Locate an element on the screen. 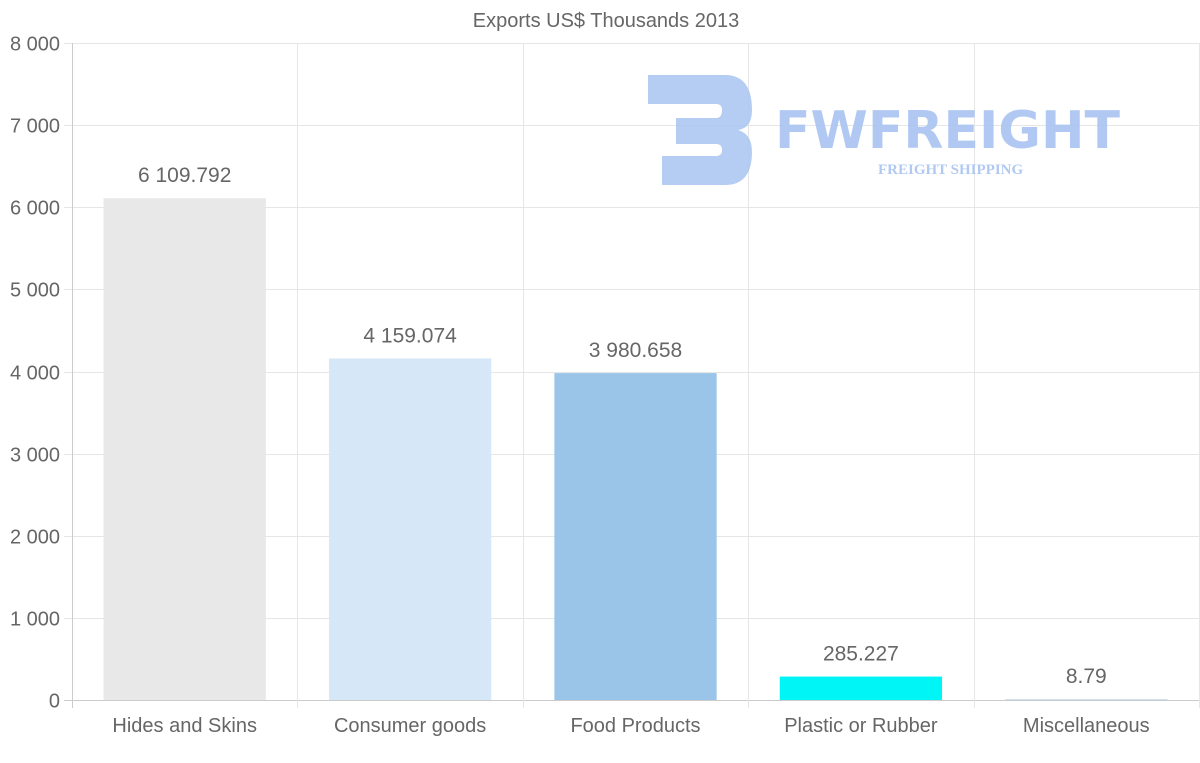  watermark-brand-text: FWFREIGHT is located at coordinates (948, 131).